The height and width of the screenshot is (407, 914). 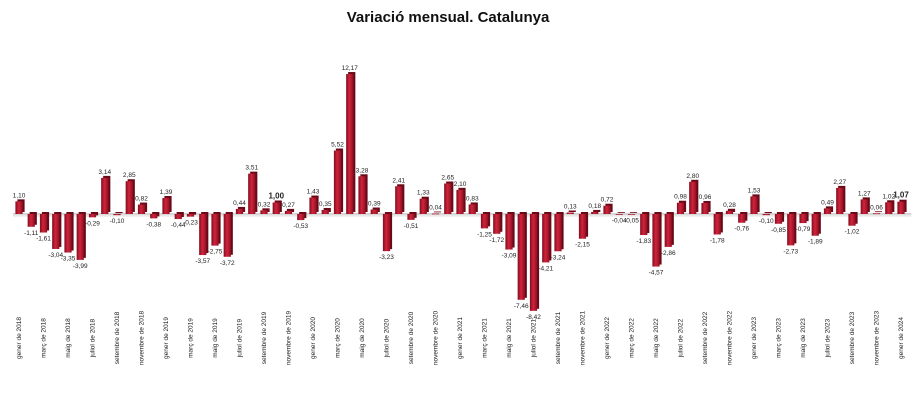 I want to click on x-tick-label: novembre de 2023, so click(x=877, y=338).